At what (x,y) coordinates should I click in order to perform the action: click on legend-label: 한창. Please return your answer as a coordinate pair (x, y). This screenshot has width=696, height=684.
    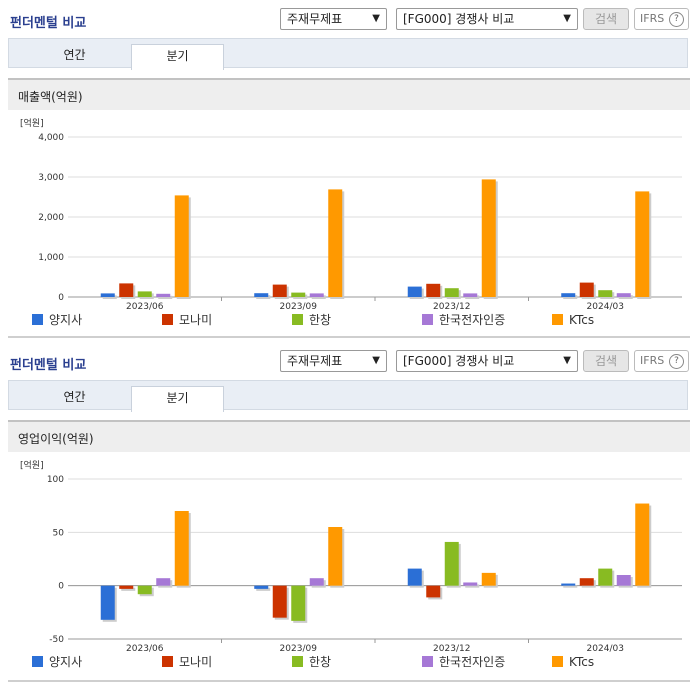
    Looking at the image, I should click on (320, 320).